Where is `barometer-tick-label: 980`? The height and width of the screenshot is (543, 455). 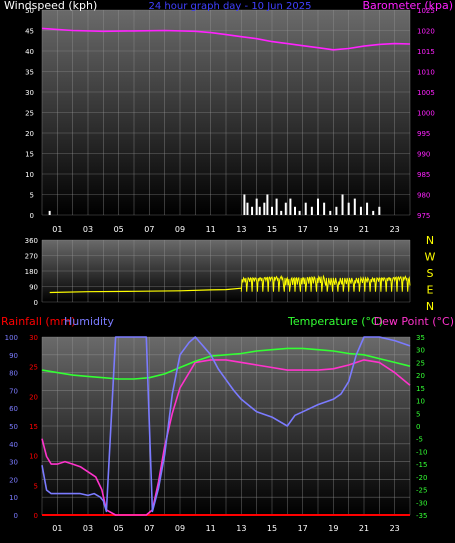
barometer-tick-label: 980 is located at coordinates (423, 196).